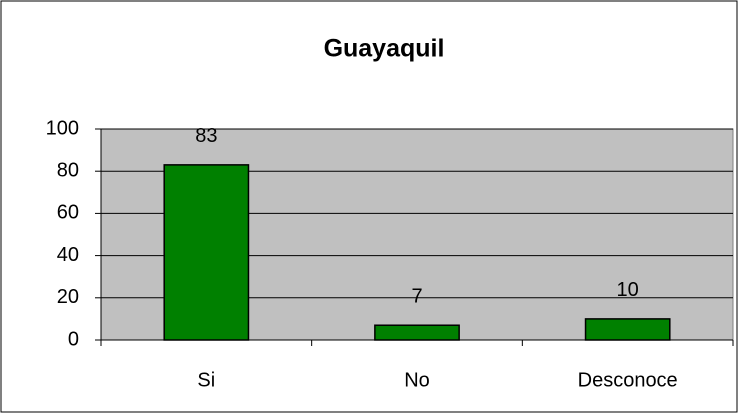 This screenshot has width=739, height=414. What do you see at coordinates (384, 49) in the screenshot?
I see `chart-title: Guayaquil` at bounding box center [384, 49].